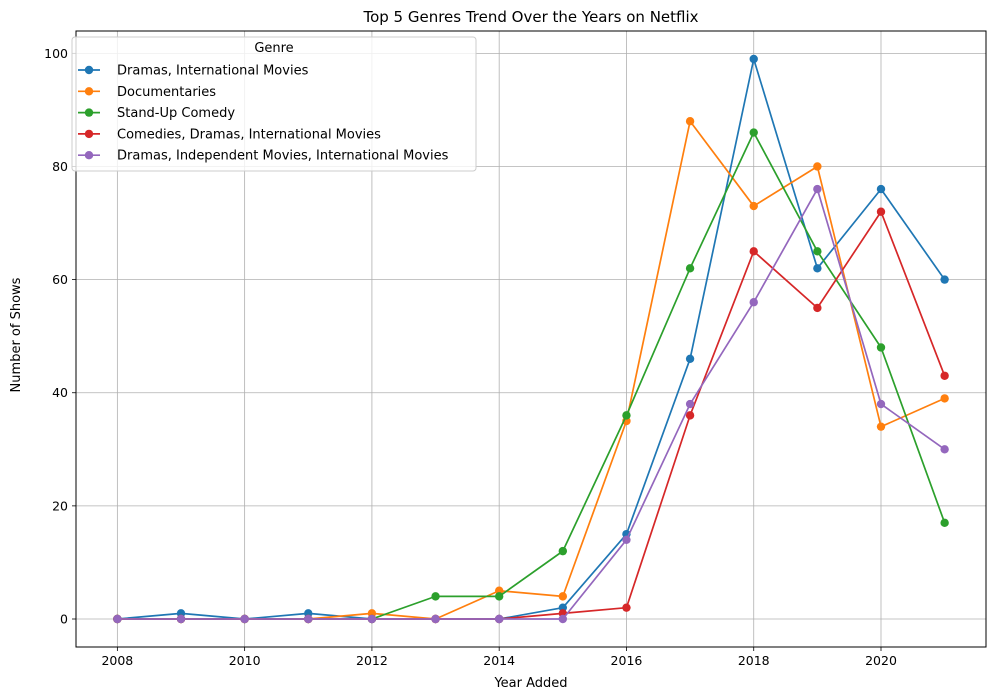  What do you see at coordinates (60, 392) in the screenshot?
I see `y-tick-label: 40` at bounding box center [60, 392].